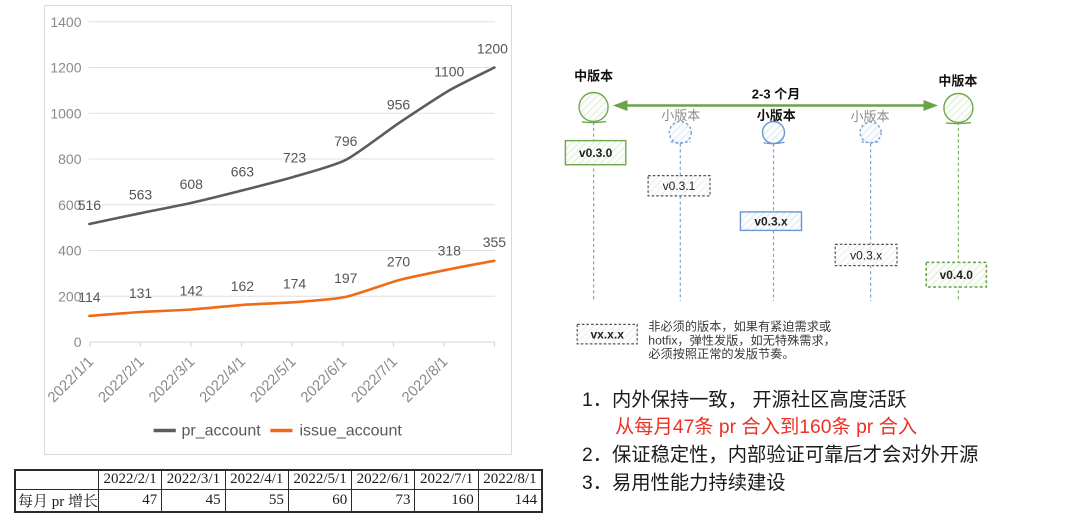 This screenshot has width=1080, height=519. What do you see at coordinates (192, 291) in the screenshot?
I see `svg-text: 142` at bounding box center [192, 291].